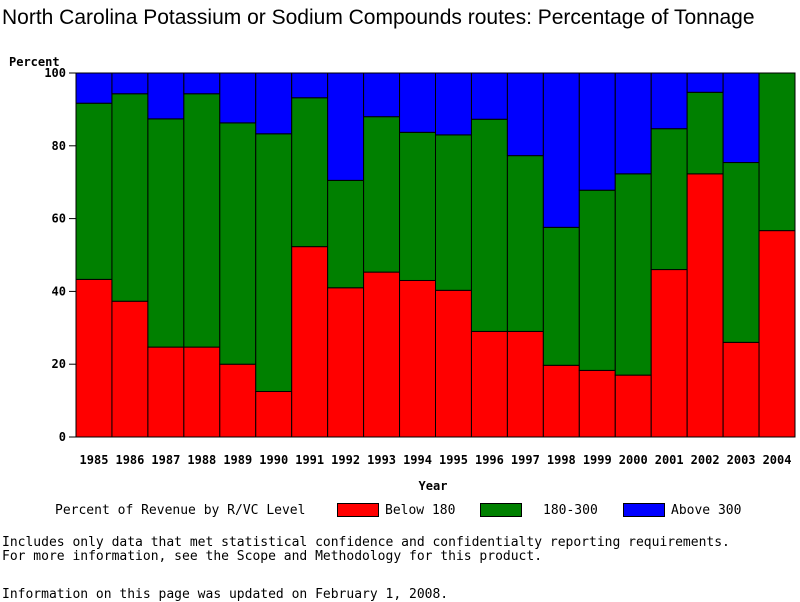  Describe the element at coordinates (34, 62) in the screenshot. I see `y-axis-title: Percent` at that location.